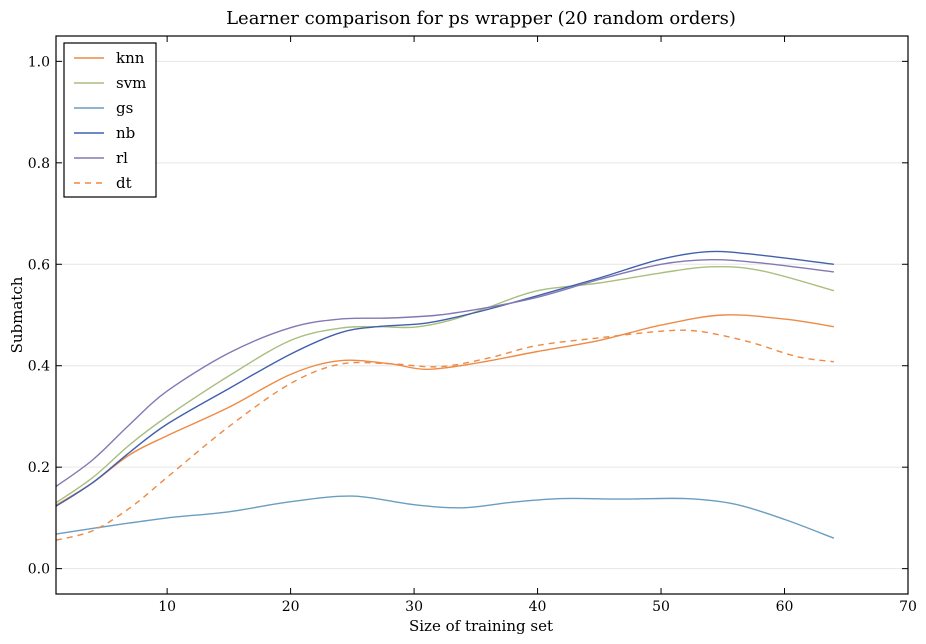 This screenshot has width=926, height=644. I want to click on y-tick-label: 1.0, so click(39, 62).